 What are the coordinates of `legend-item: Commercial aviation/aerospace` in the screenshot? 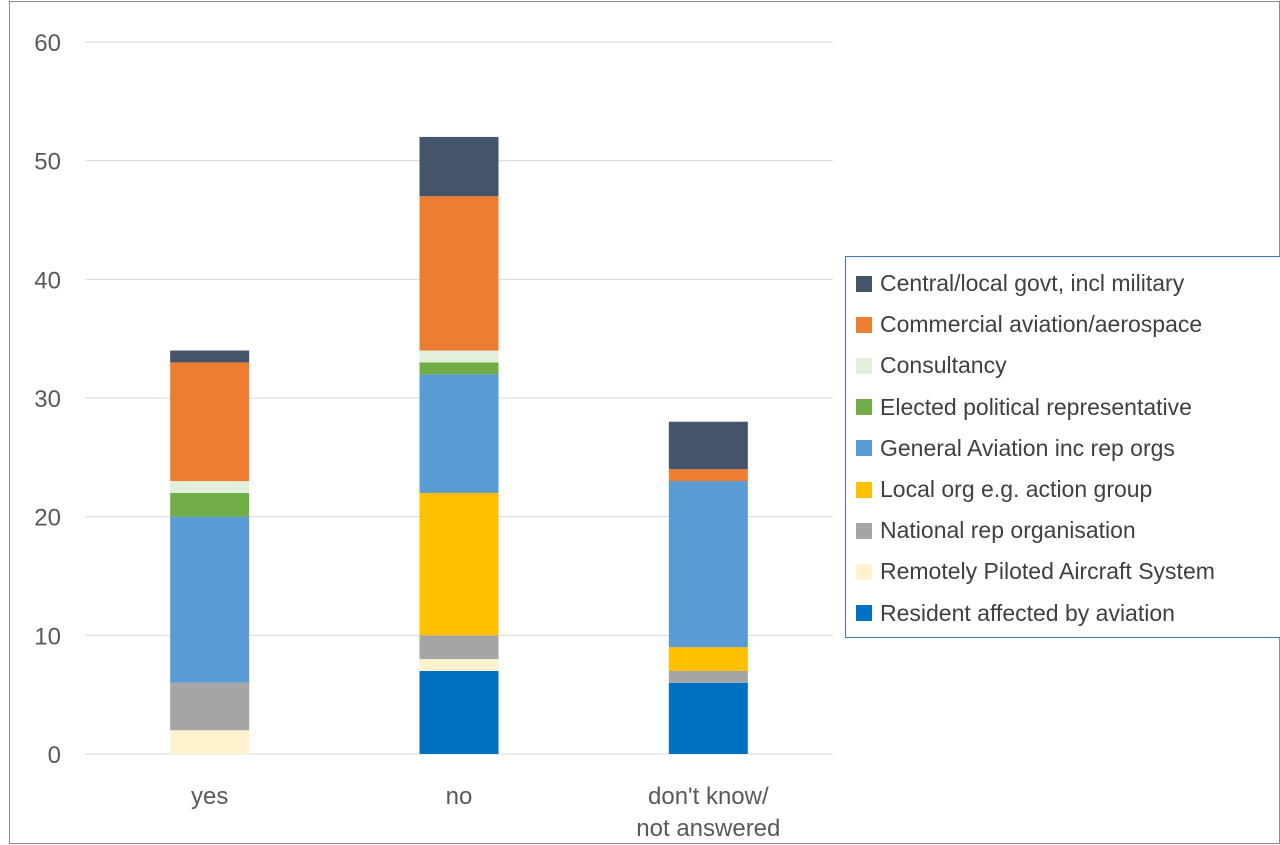 It's located at (1068, 324).